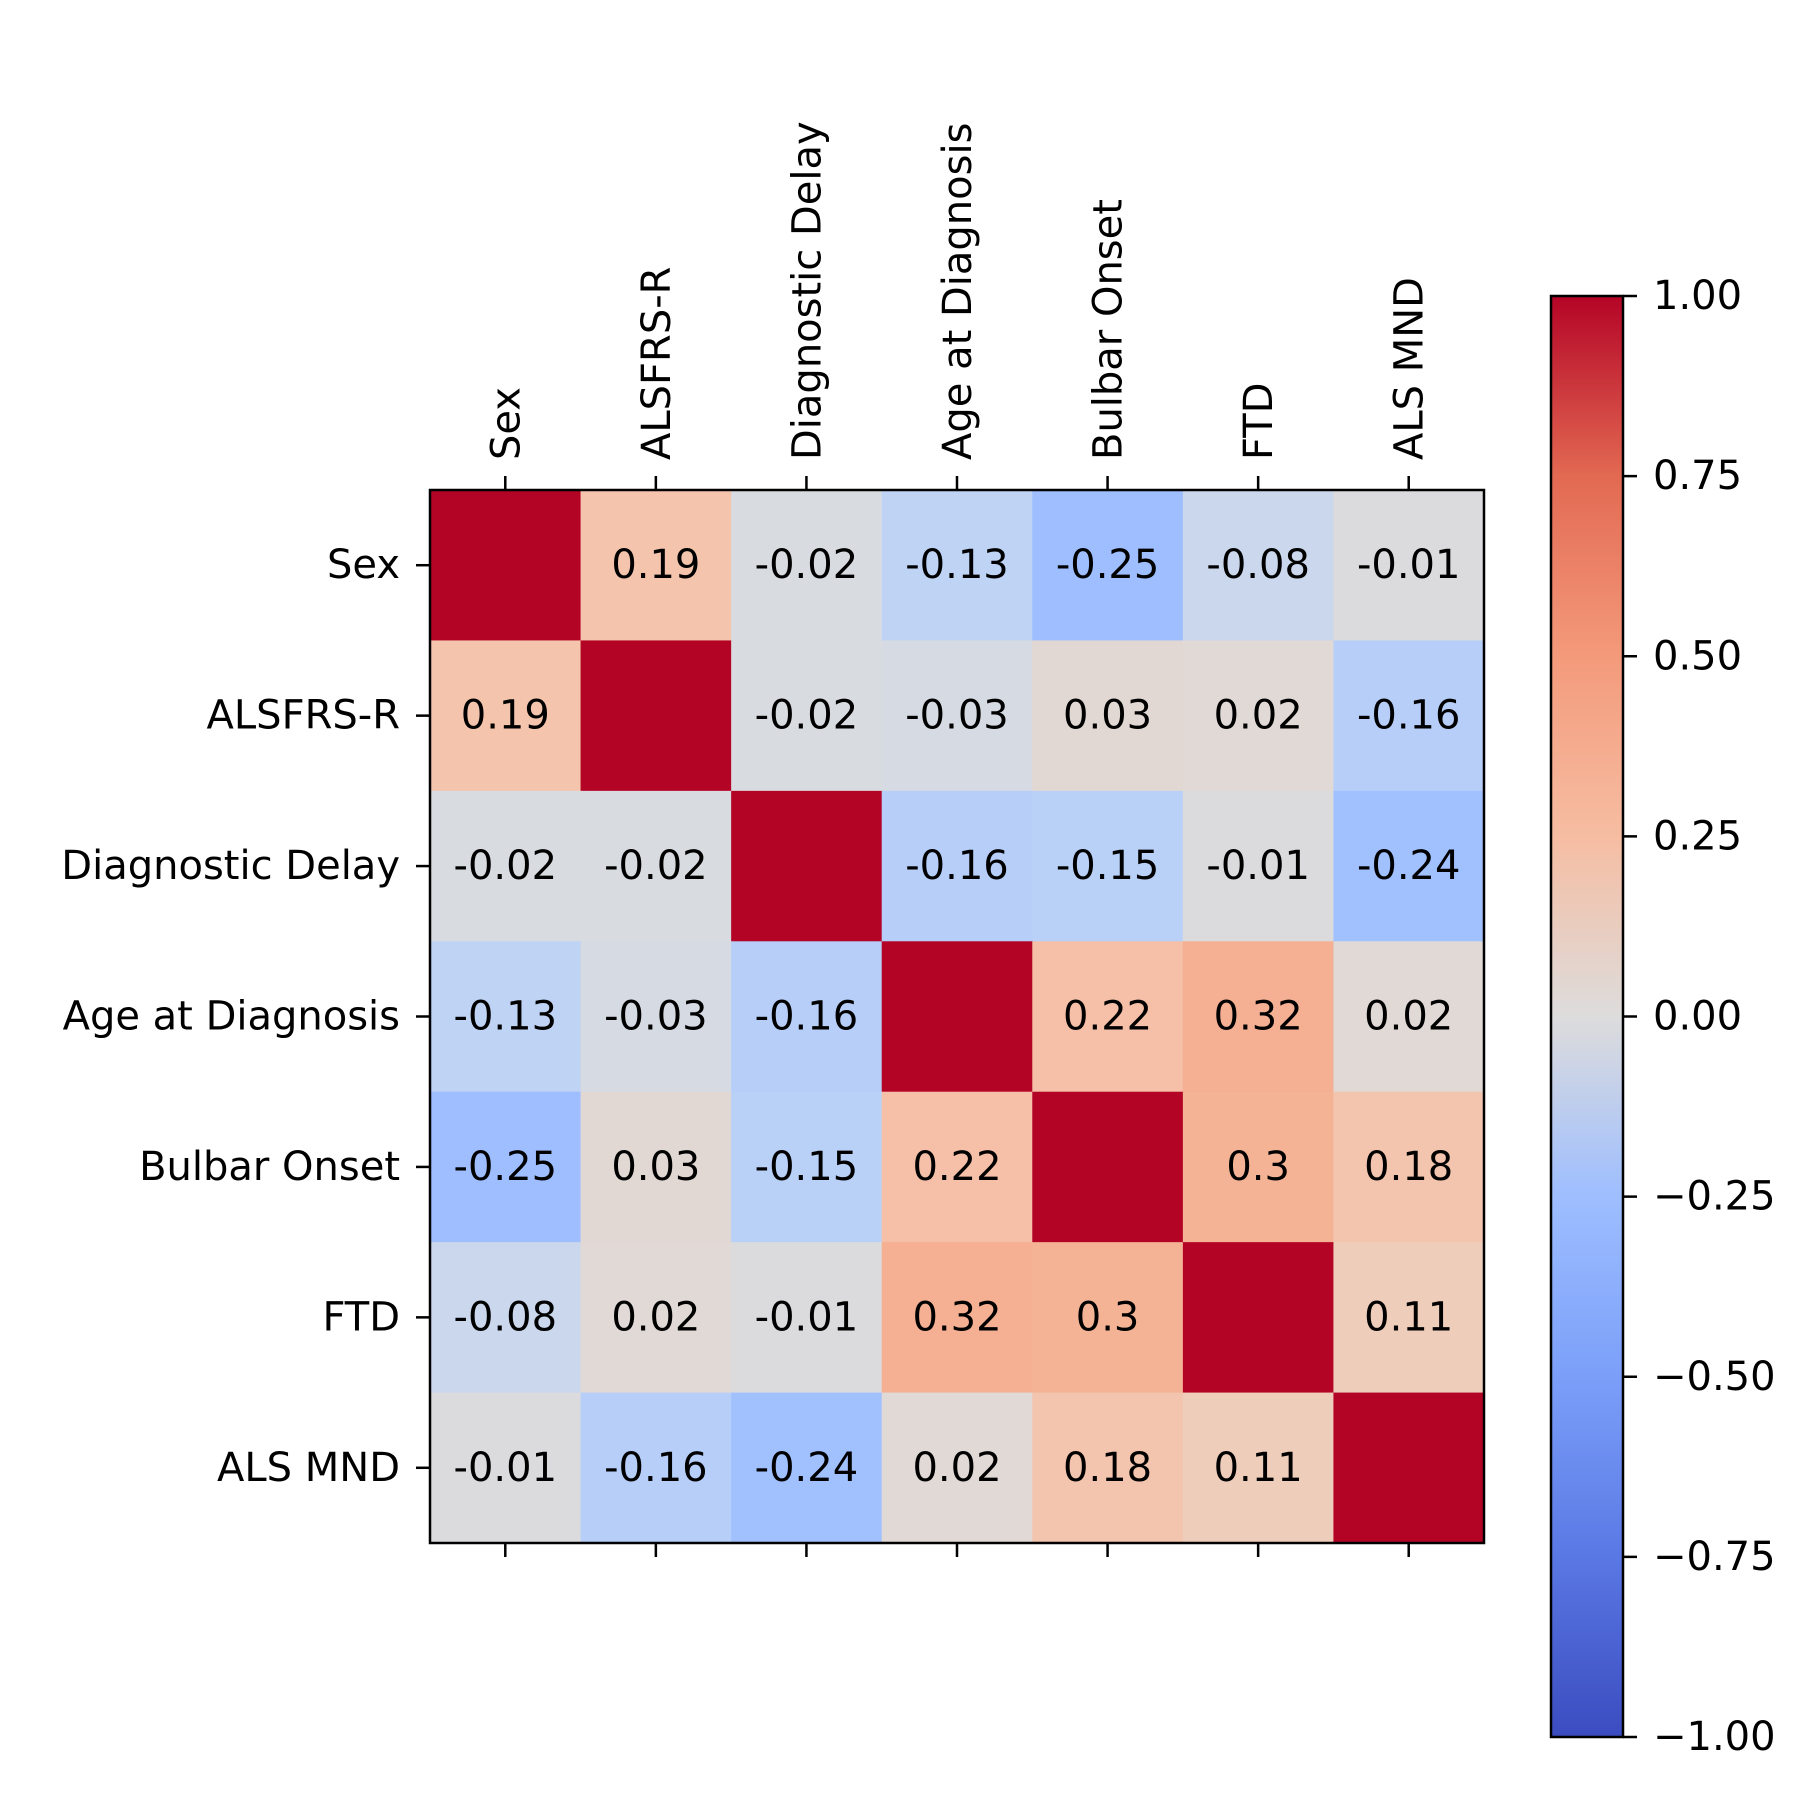 The image size is (1800, 1800). I want to click on x-tick-label-ftd: FTD, so click(1259, 421).